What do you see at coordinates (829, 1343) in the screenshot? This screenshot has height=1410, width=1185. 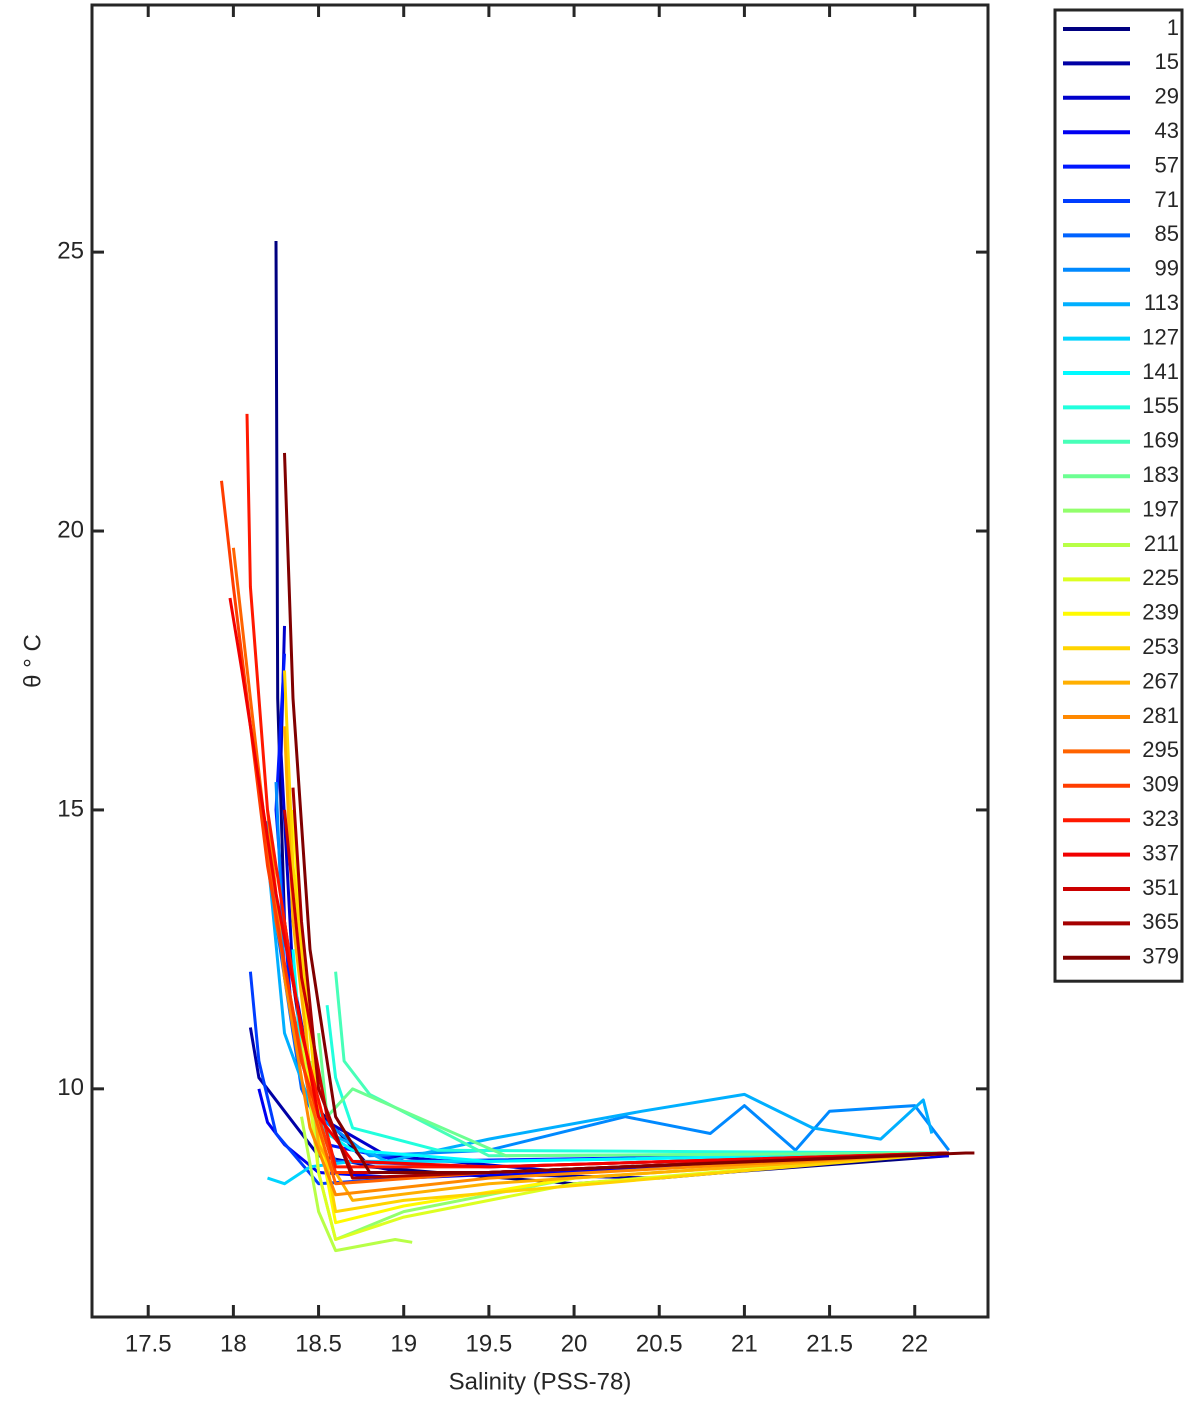 I see `x-tick-label: 21.5` at bounding box center [829, 1343].